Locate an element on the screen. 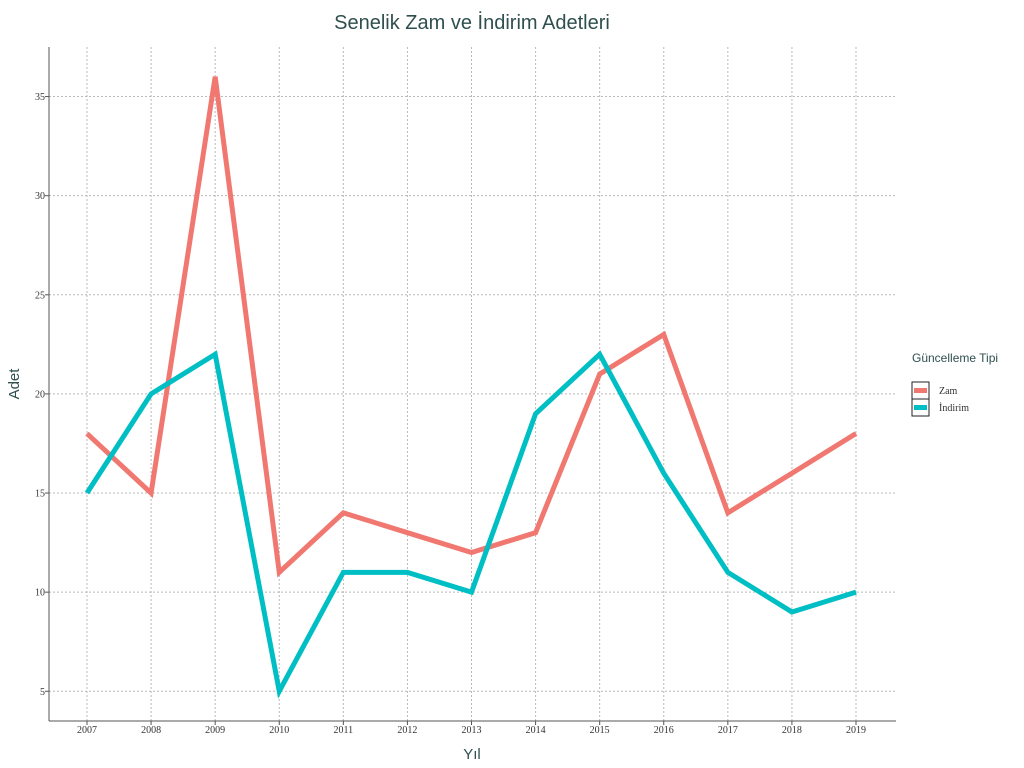  y-tick-label: 35 is located at coordinates (40, 97).